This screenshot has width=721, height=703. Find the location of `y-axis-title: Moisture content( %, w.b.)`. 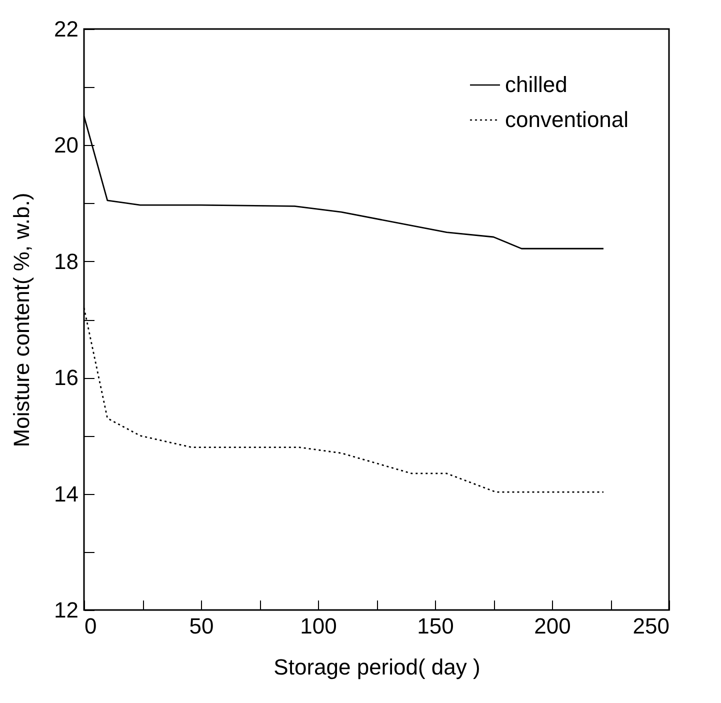

y-axis-title: Moisture content( %, w.b.) is located at coordinates (21, 320).